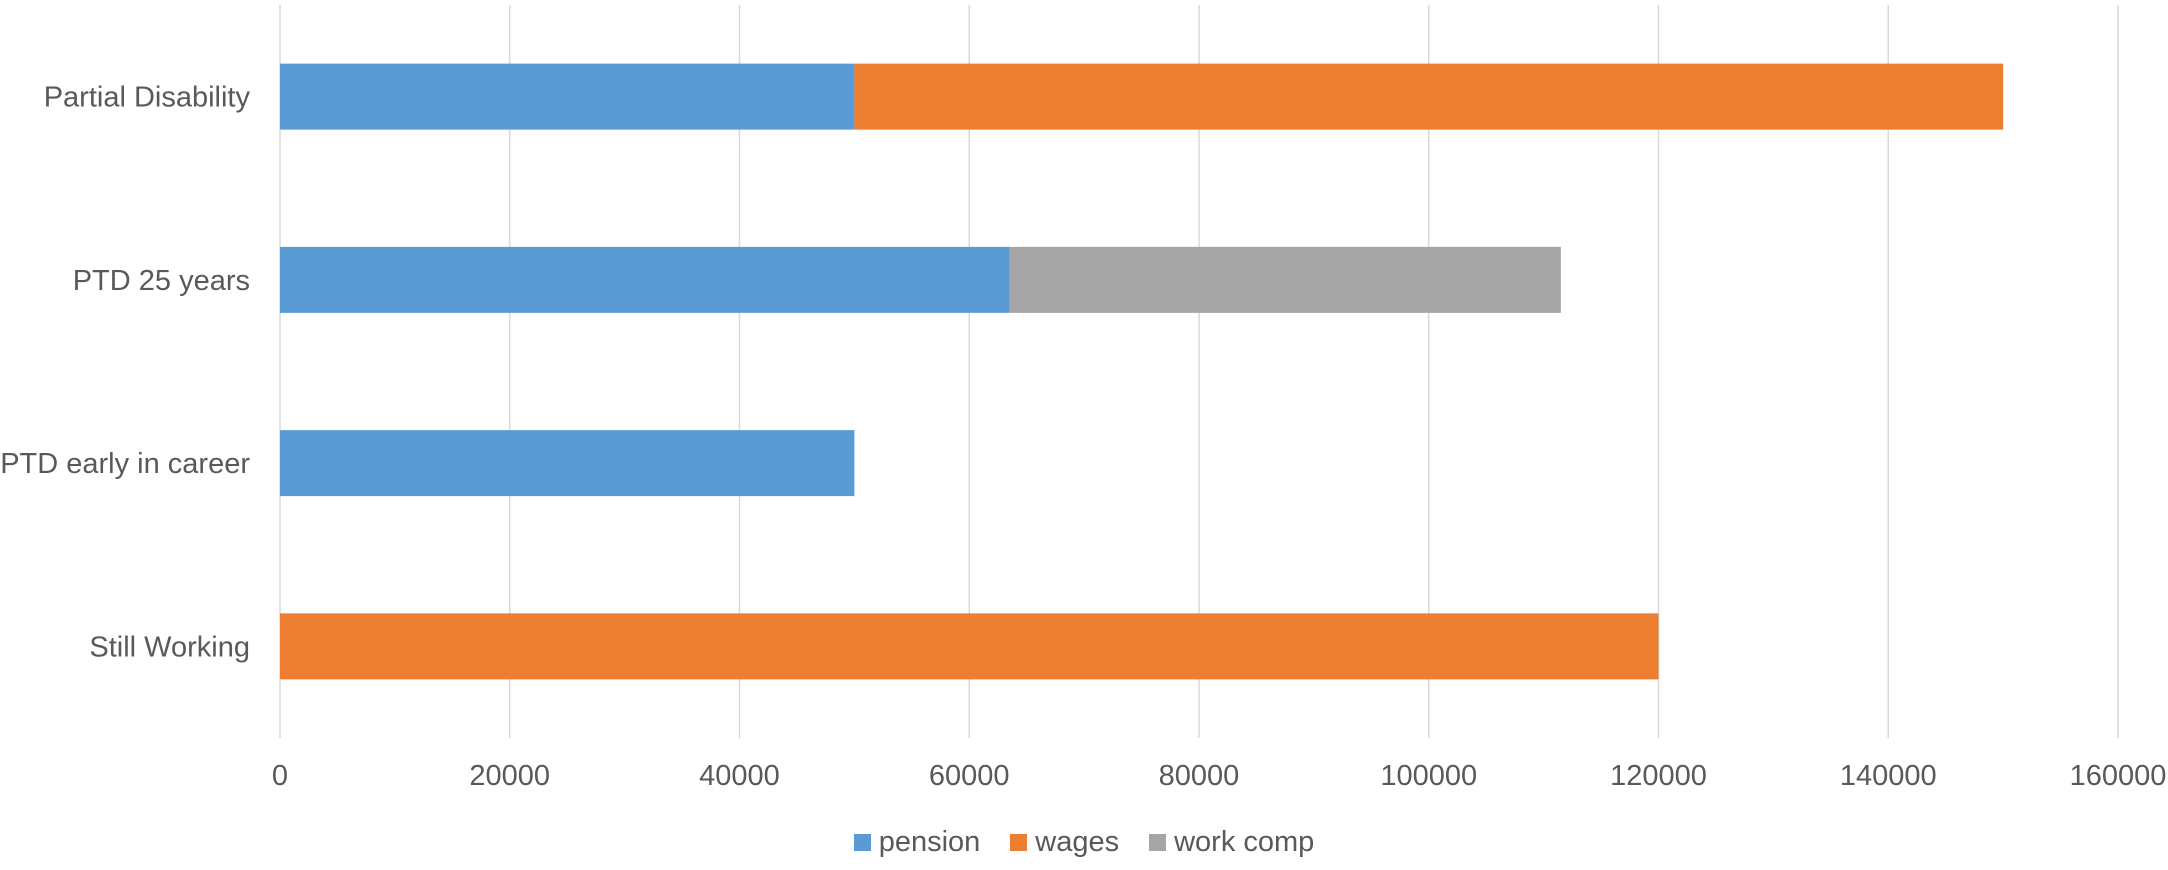  I want to click on x-tick-label: 140000, so click(1888, 776).